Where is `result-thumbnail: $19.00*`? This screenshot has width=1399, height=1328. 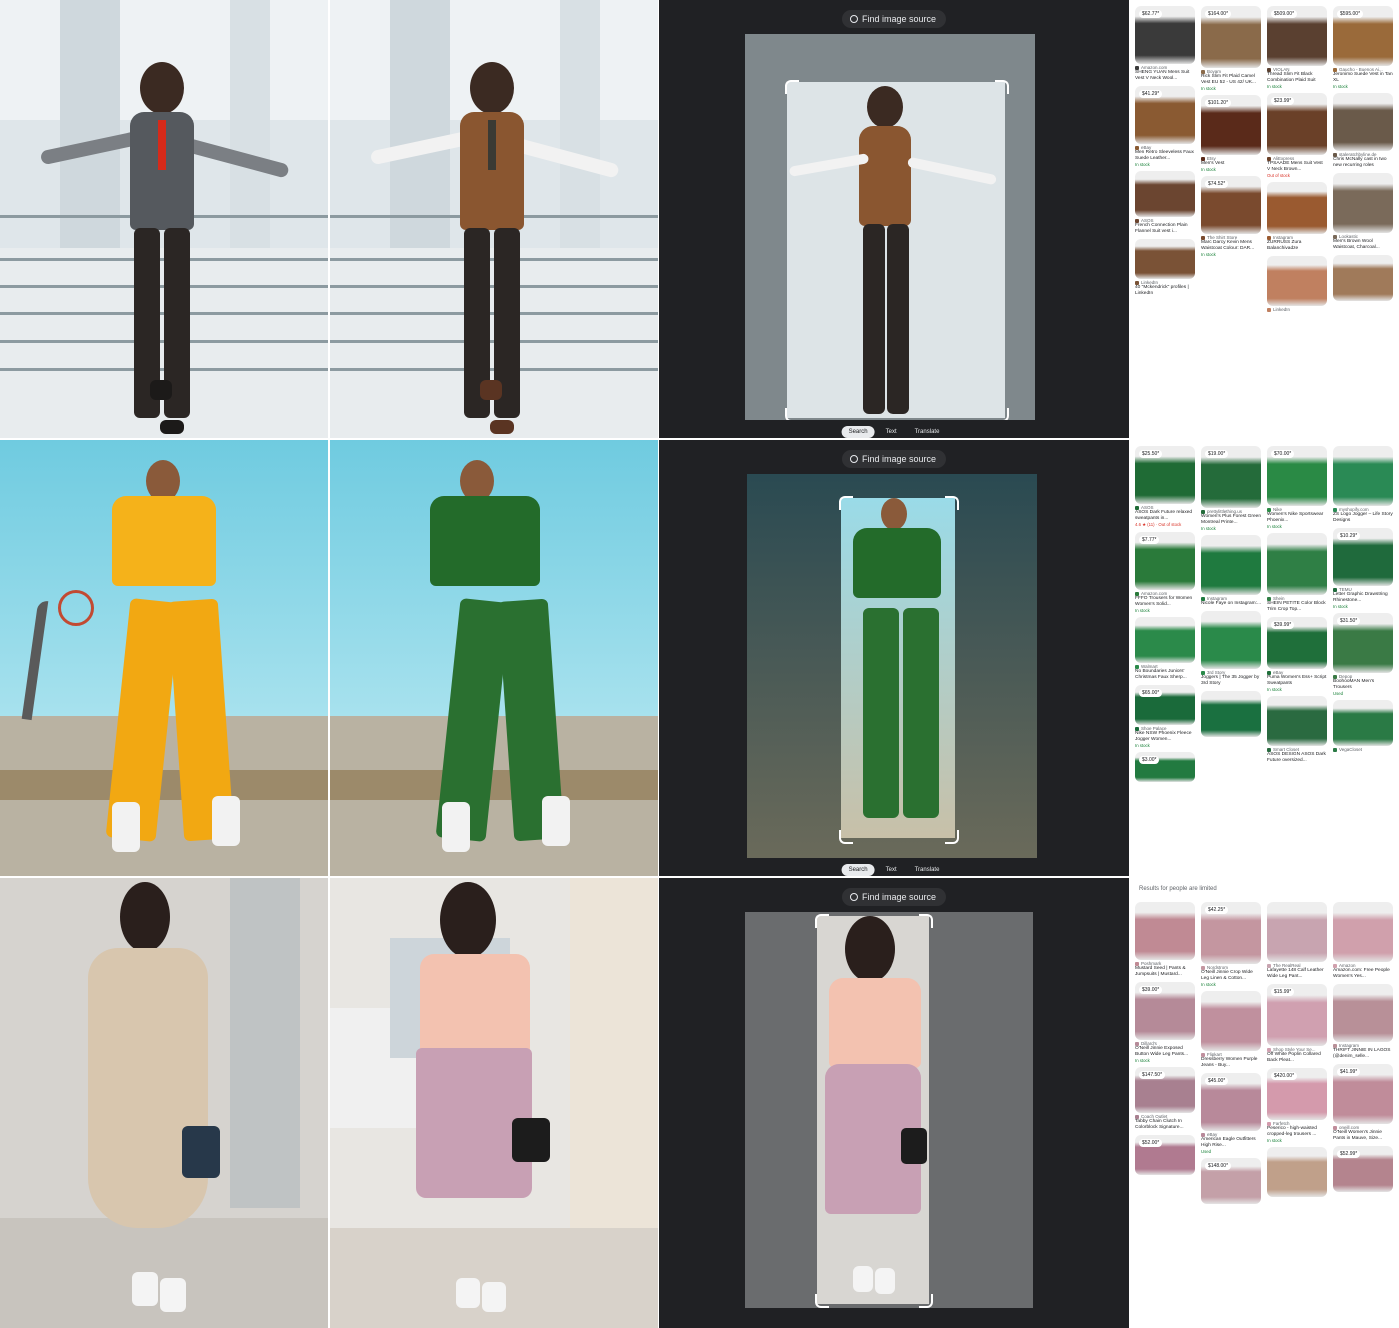
result-thumbnail: $19.00* is located at coordinates (1231, 477).